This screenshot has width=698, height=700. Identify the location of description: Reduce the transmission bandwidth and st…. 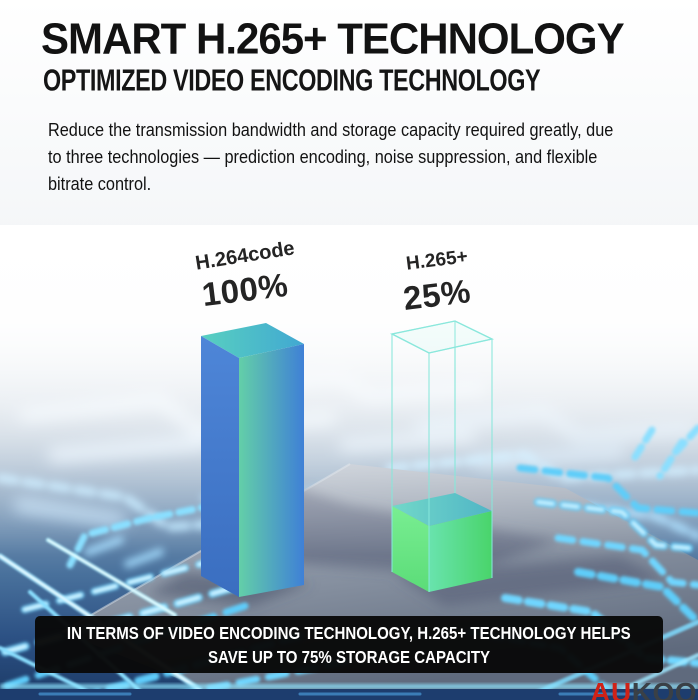
(369, 156).